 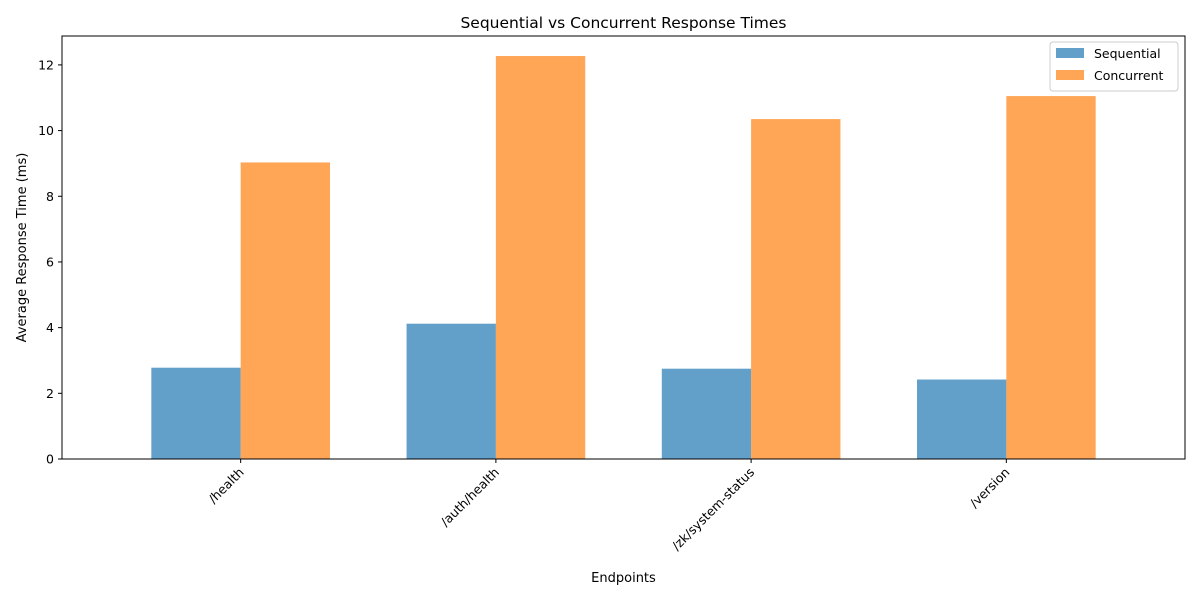 What do you see at coordinates (46, 130) in the screenshot?
I see `y-tick-label: 10` at bounding box center [46, 130].